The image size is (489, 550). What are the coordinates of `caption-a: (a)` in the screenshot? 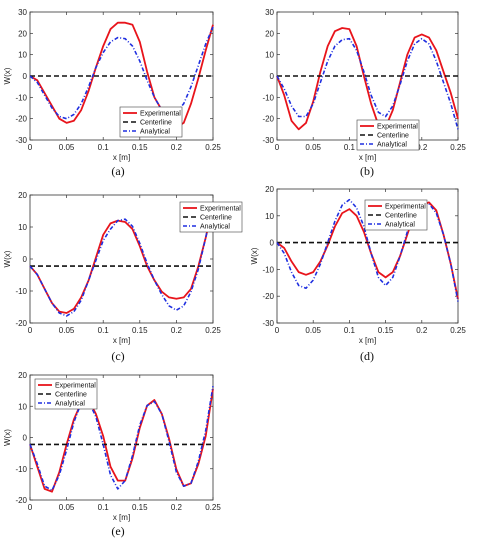 It's located at (118, 171).